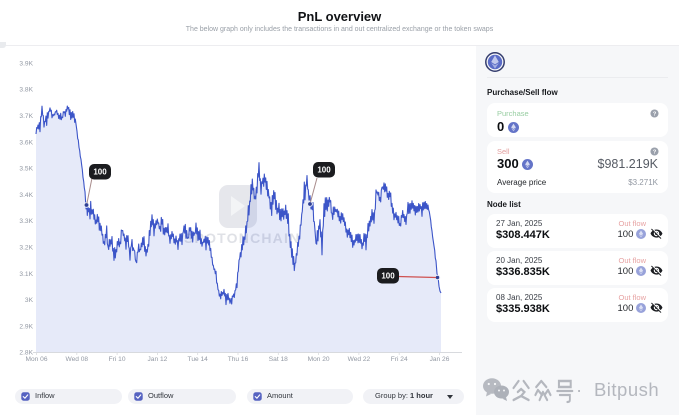 The width and height of the screenshot is (679, 415). I want to click on svg-text: Wed 08, so click(76, 359).